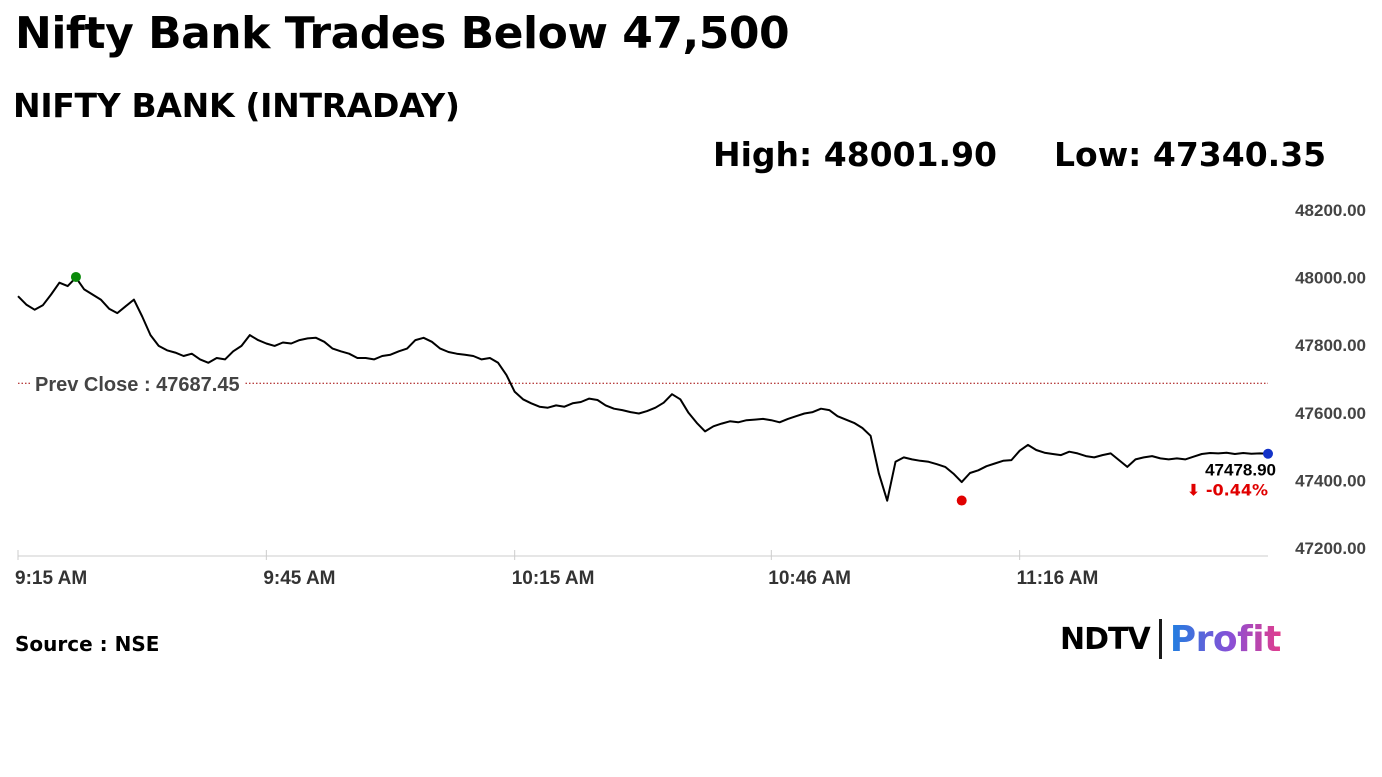 This screenshot has width=1382, height=777. I want to click on y-tick-label: 48200.00, so click(1330, 210).